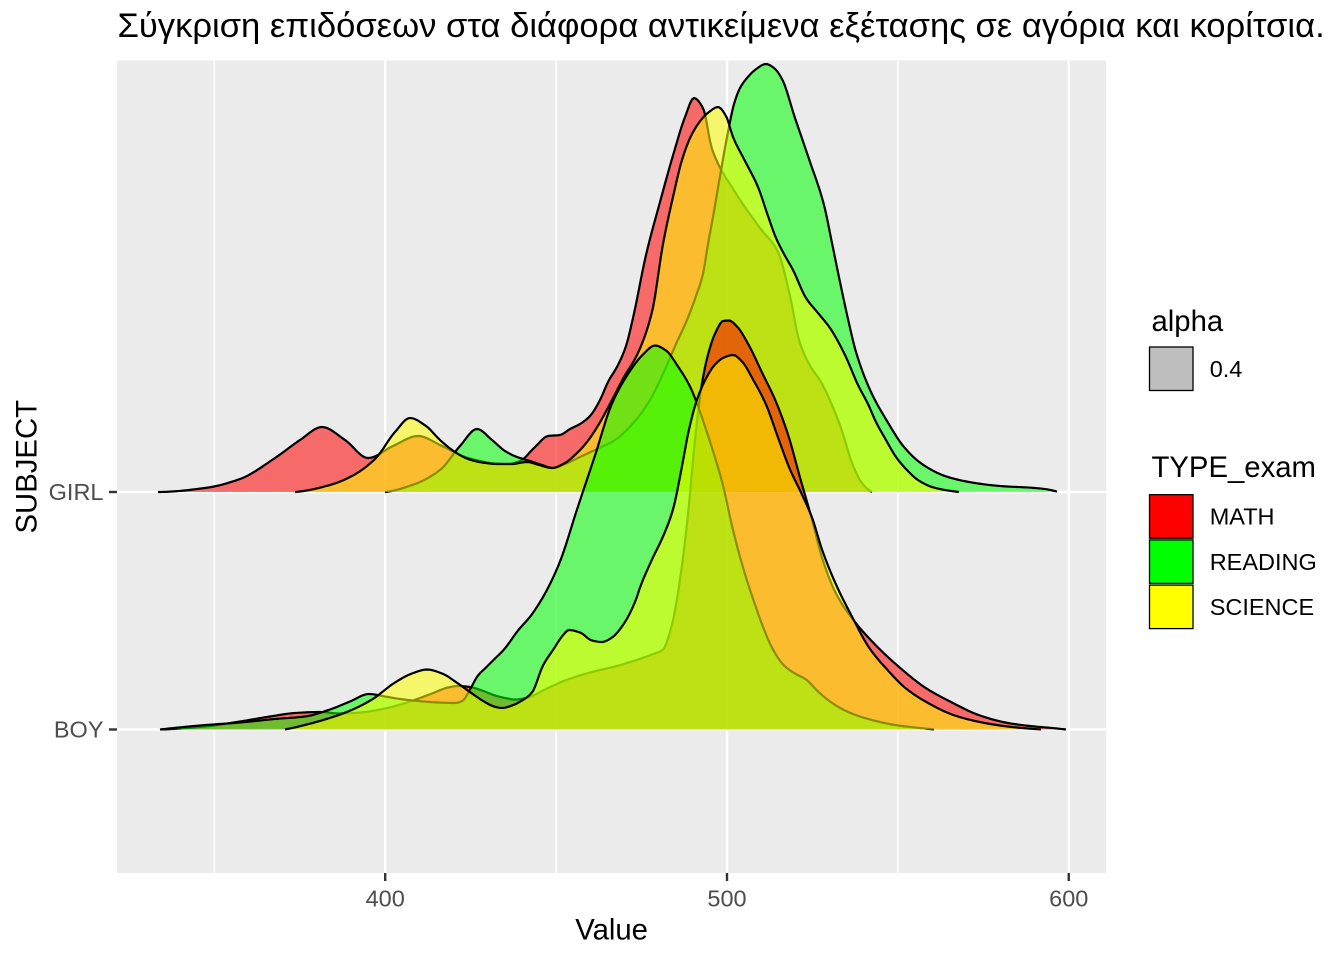 The width and height of the screenshot is (1344, 960). Describe the element at coordinates (1263, 562) in the screenshot. I see `svg-text: READING` at that location.